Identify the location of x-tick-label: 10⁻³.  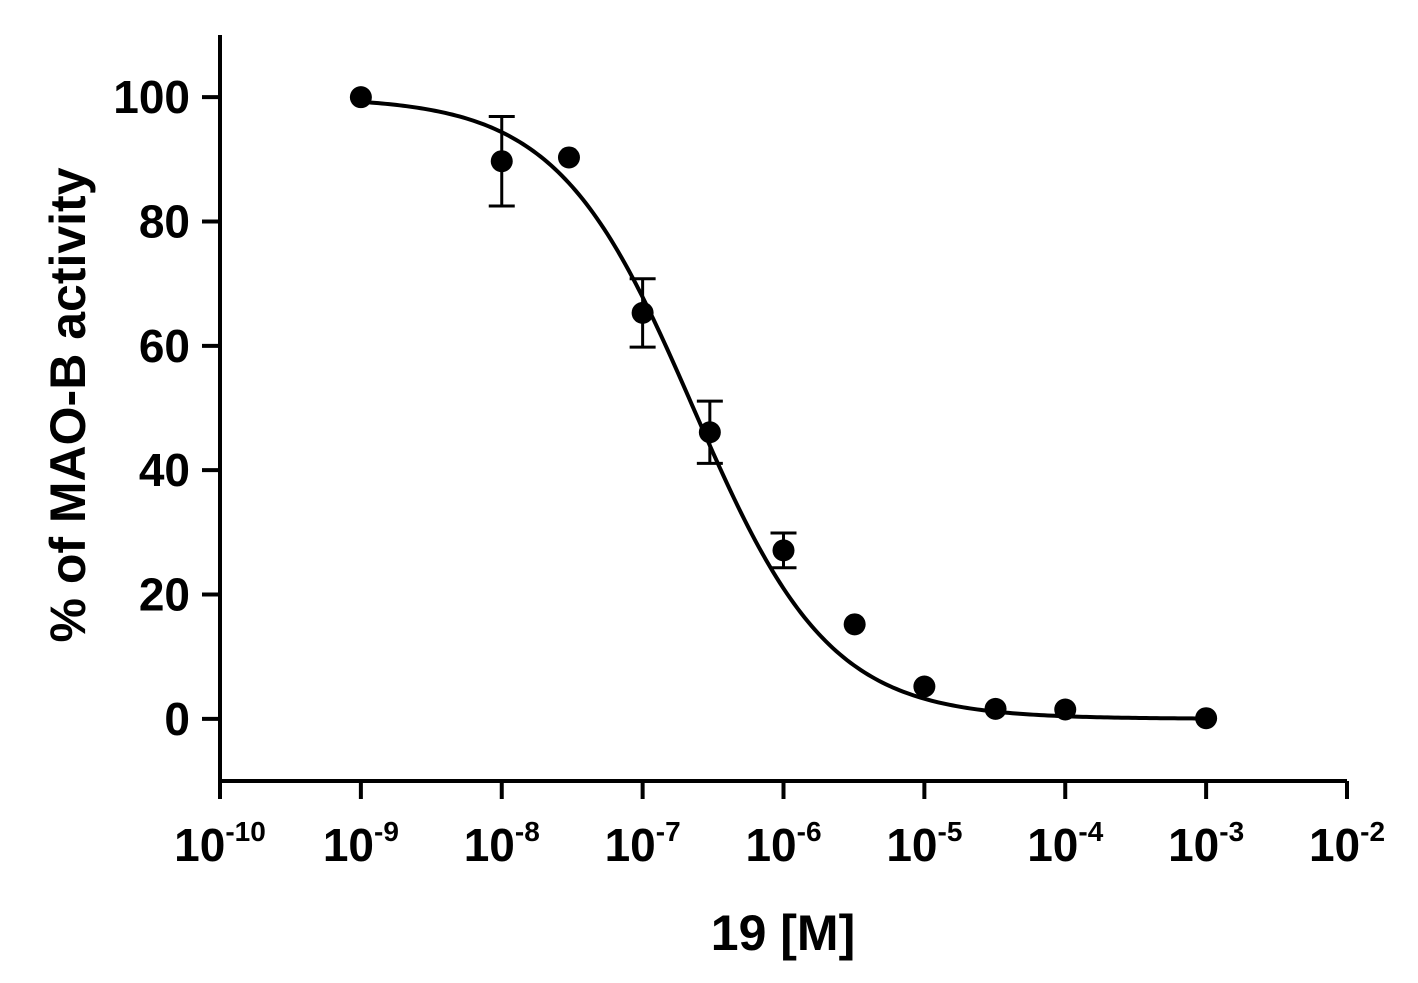
(1206, 843).